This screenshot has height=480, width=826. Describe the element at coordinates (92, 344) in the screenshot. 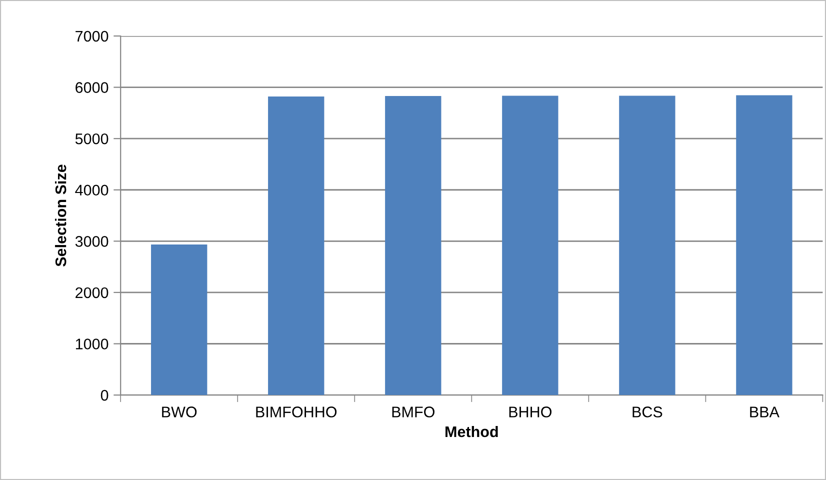

I see `y-tick-label: 1000` at that location.